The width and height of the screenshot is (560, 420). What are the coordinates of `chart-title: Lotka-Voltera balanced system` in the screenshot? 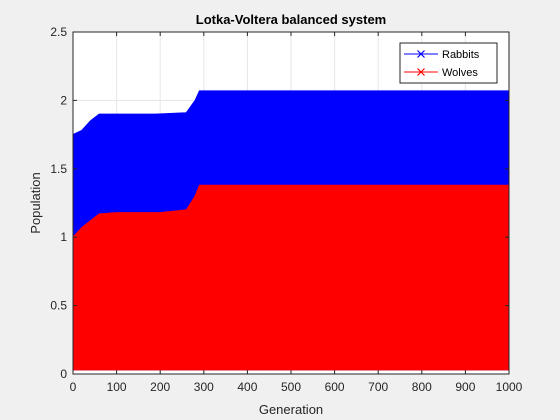 It's located at (291, 19).